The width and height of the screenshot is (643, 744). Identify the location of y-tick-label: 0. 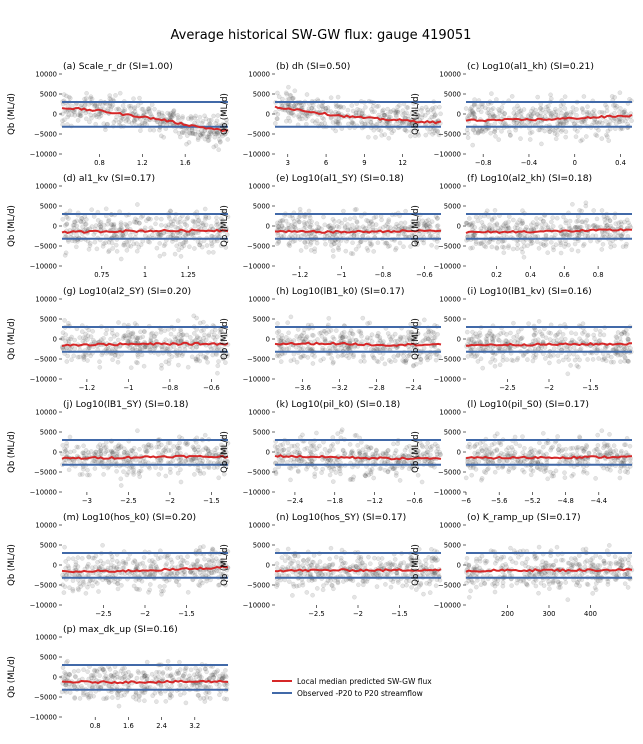
(55, 227).